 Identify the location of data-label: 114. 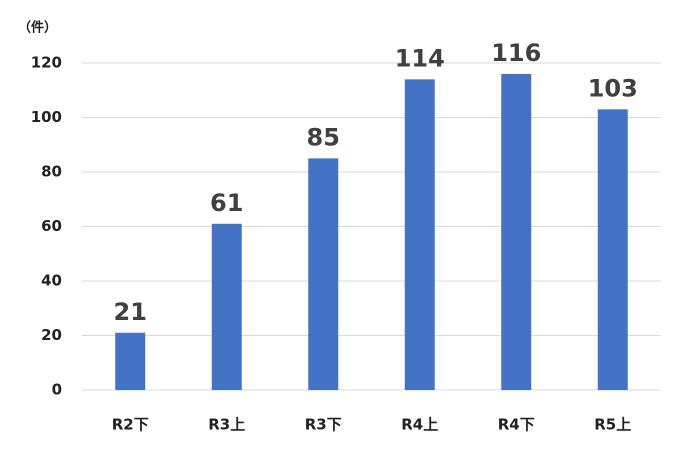
(420, 58).